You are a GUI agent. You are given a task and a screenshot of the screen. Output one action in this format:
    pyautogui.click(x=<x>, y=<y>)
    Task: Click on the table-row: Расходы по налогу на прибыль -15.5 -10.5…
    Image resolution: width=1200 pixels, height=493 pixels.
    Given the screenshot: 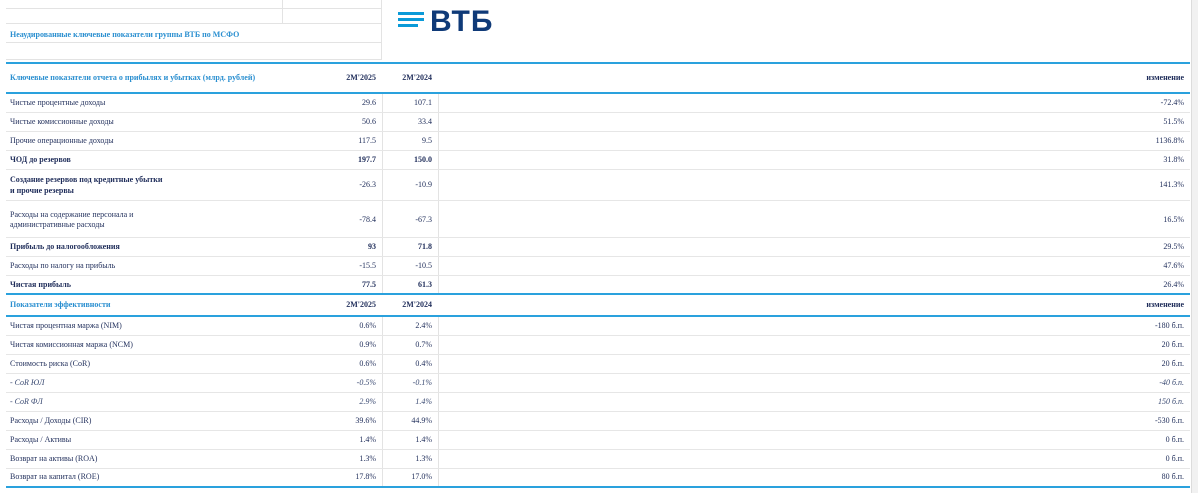 What is the action you would take?
    pyautogui.click(x=598, y=266)
    